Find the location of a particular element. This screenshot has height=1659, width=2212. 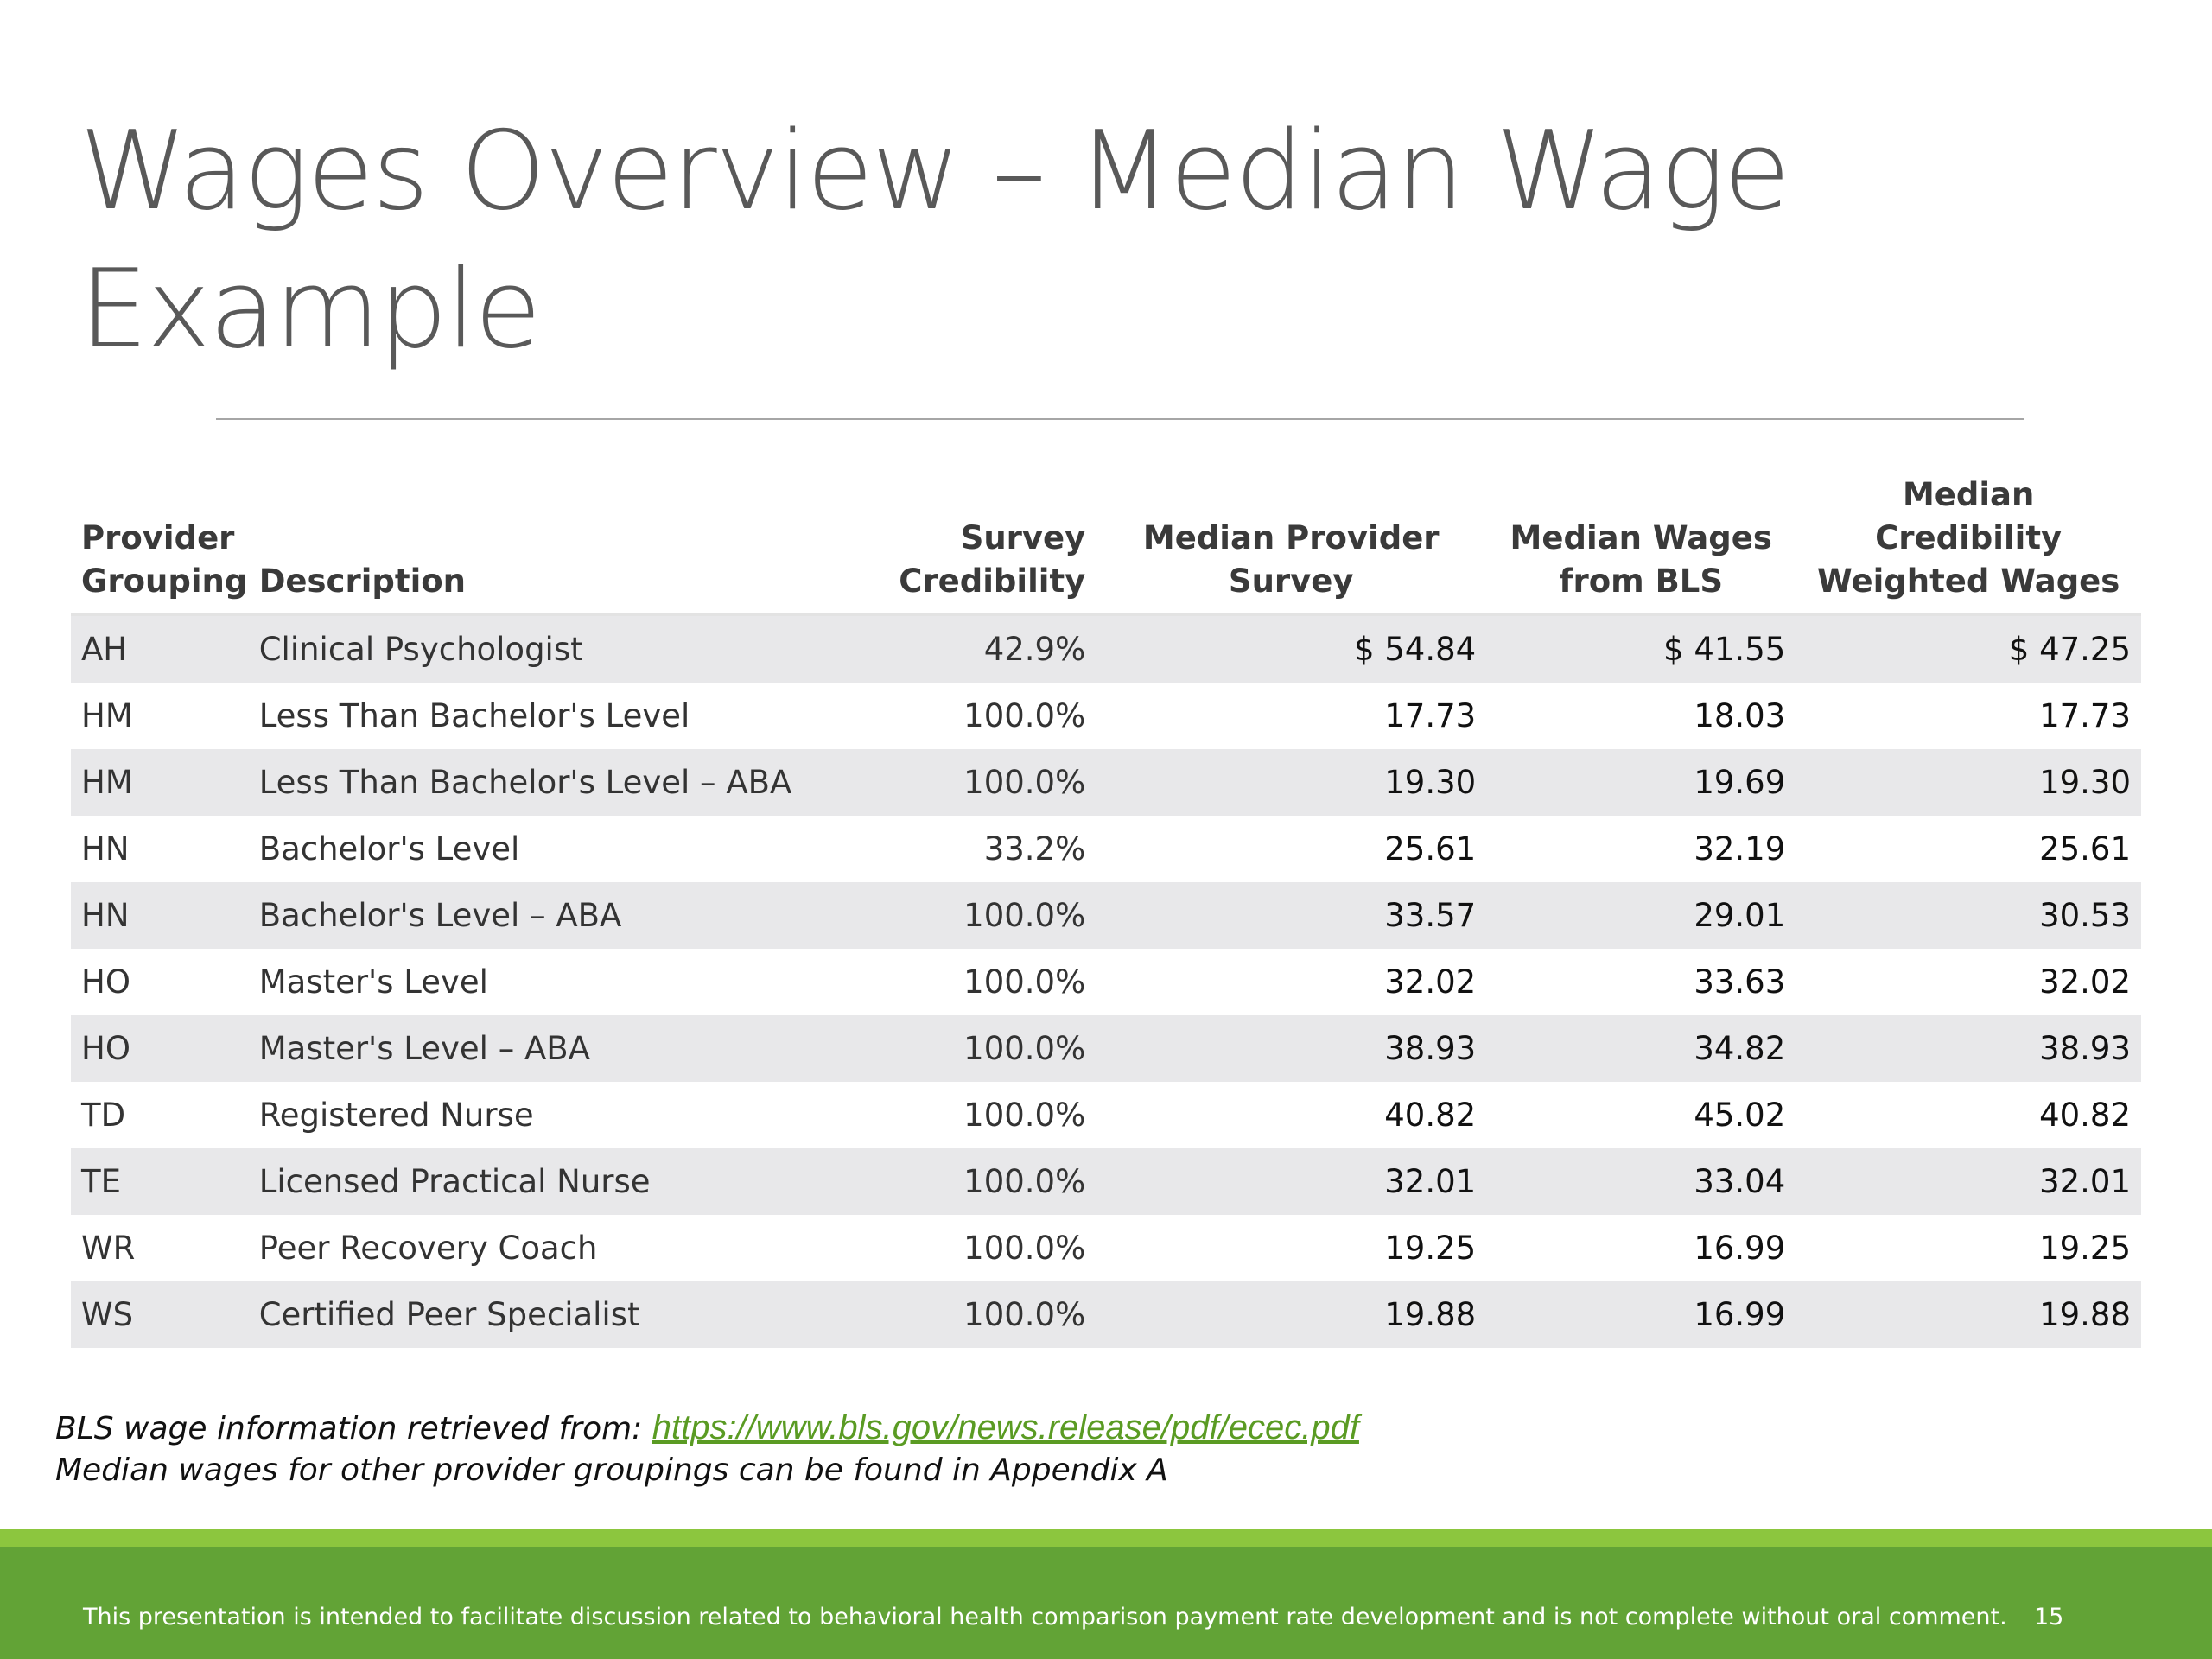

header-median-provider-survey-line-1: Median Provider is located at coordinates (1291, 537).